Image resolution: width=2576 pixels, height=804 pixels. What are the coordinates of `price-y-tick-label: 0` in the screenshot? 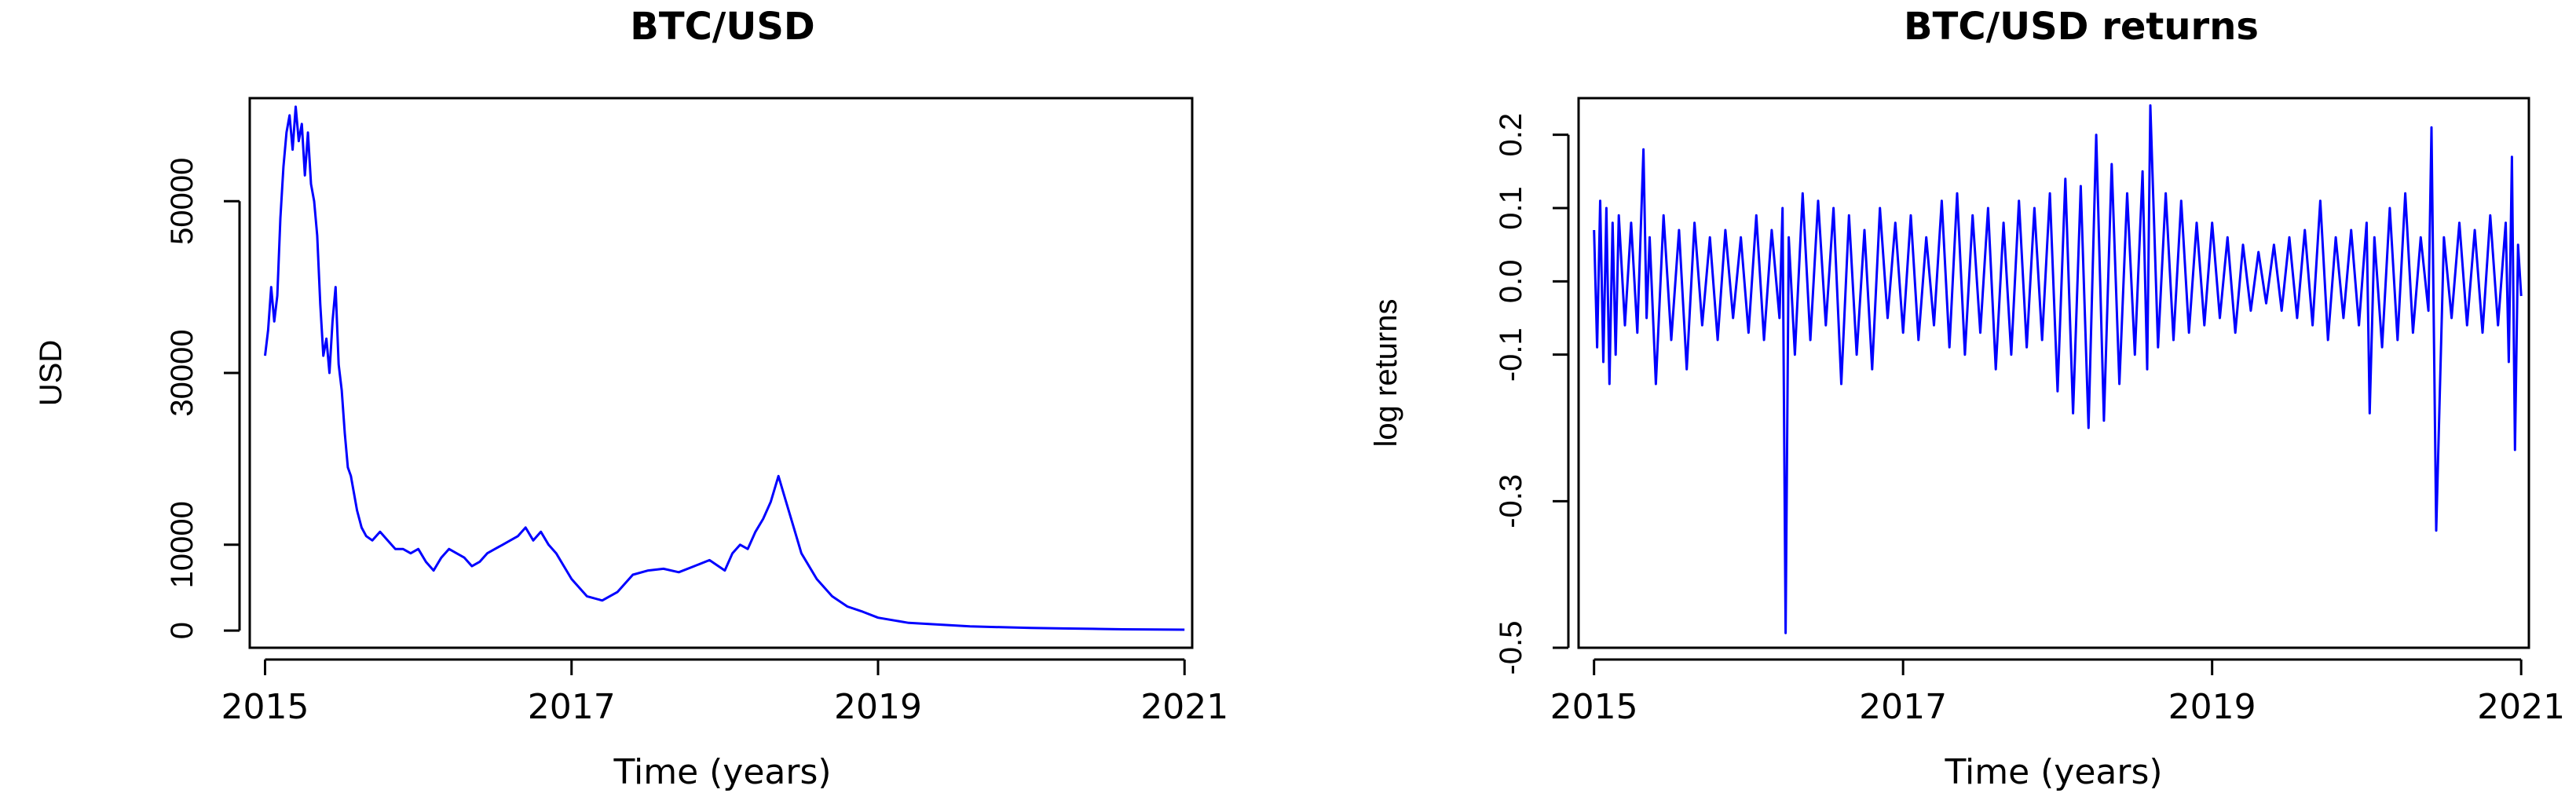 It's located at (182, 630).